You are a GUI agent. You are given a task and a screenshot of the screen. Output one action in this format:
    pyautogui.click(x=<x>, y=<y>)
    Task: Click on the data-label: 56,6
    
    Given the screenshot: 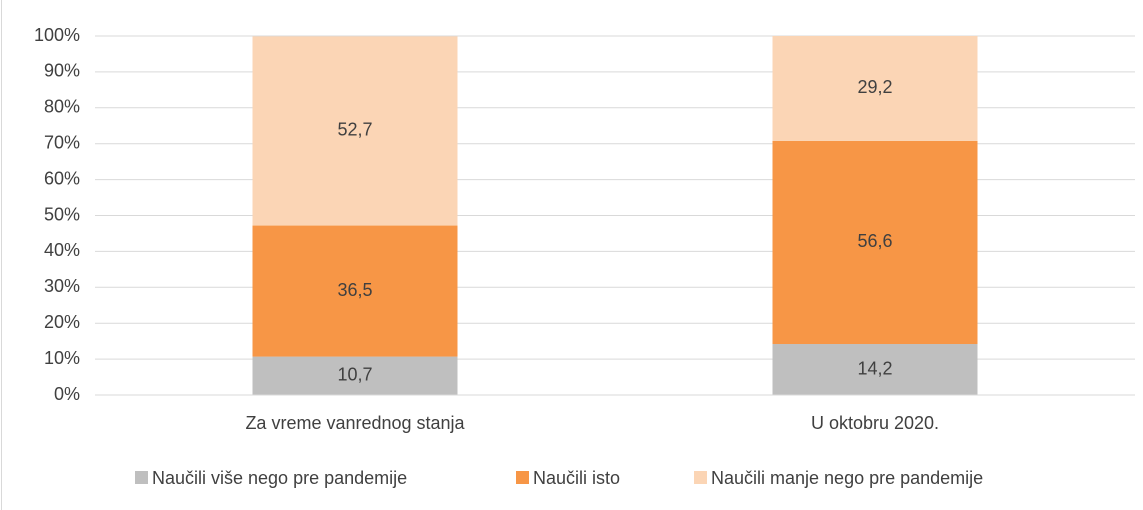 What is the action you would take?
    pyautogui.click(x=874, y=241)
    